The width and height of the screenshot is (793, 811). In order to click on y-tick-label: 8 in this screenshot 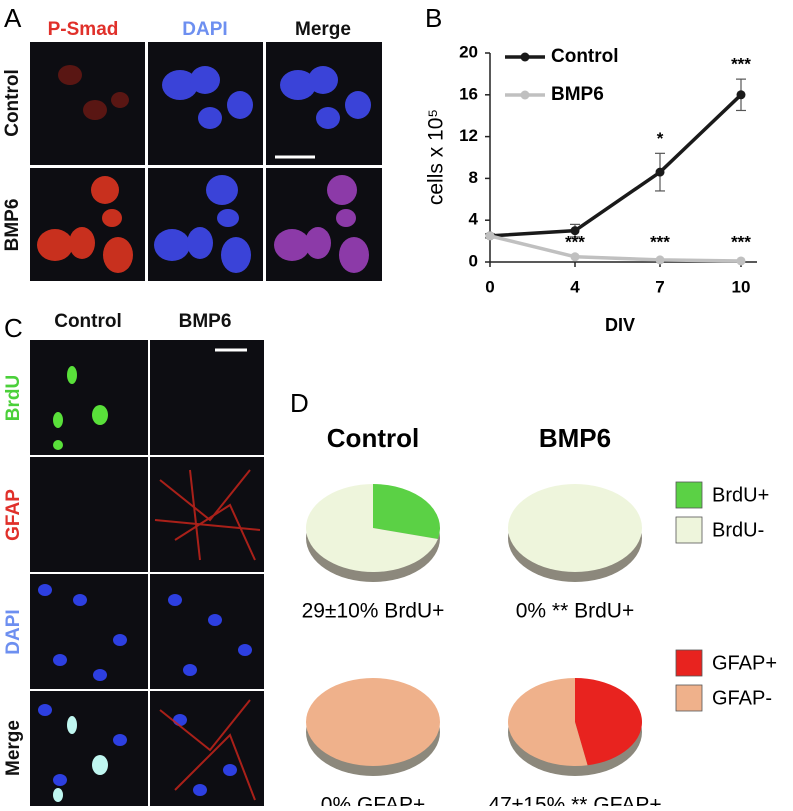, I will do `click(473, 177)`.